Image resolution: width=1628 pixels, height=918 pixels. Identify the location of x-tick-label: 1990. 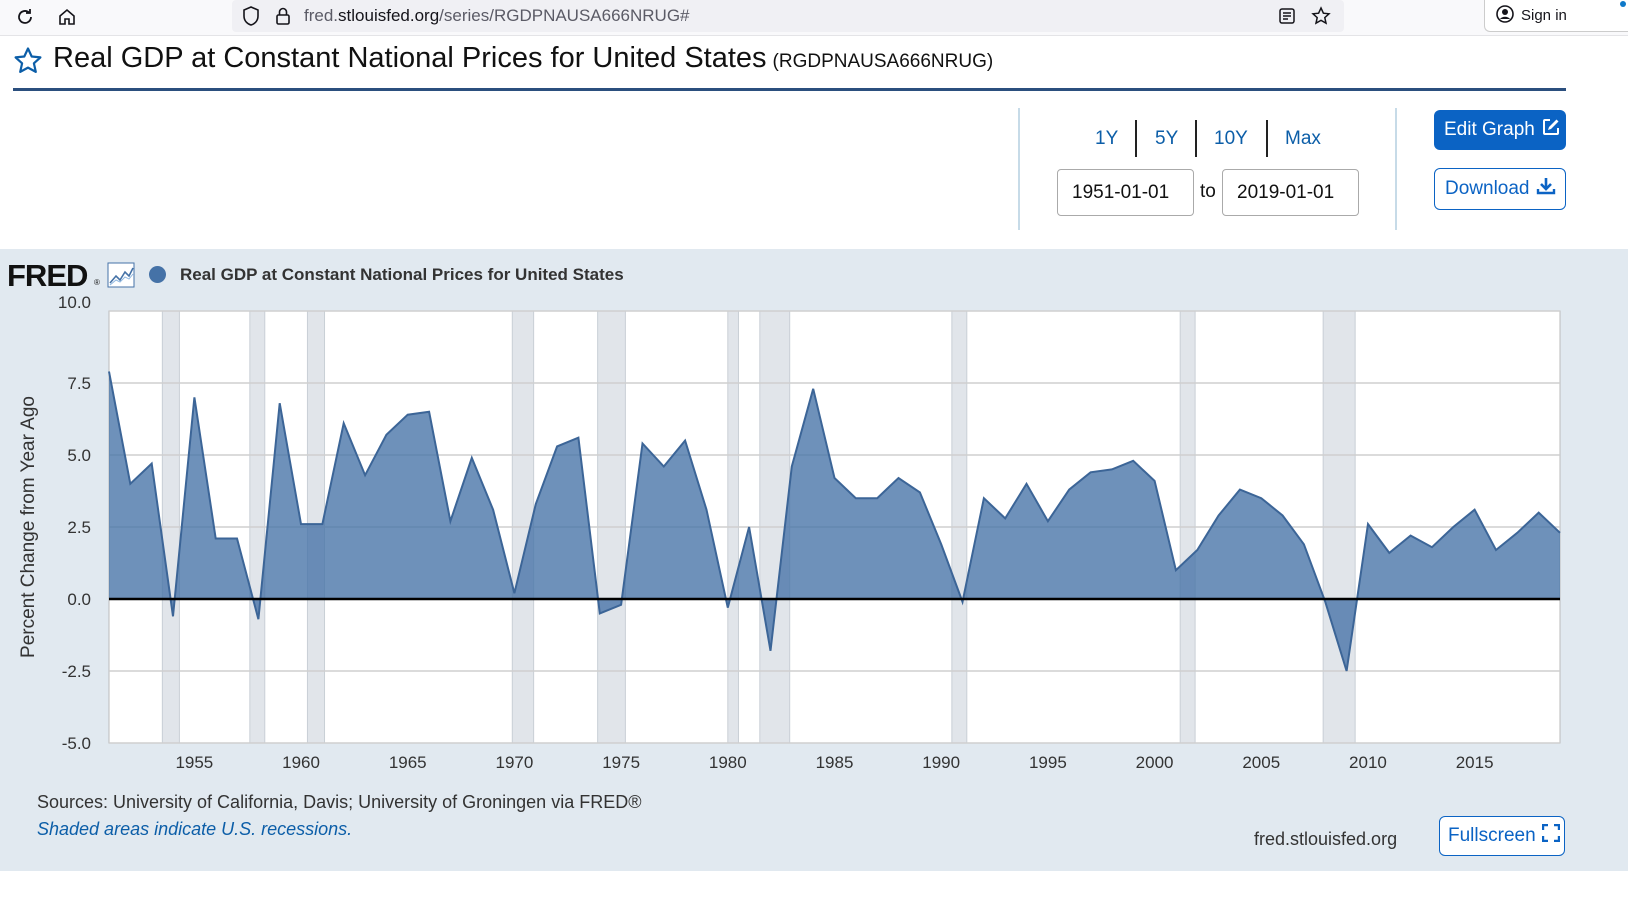
(941, 762).